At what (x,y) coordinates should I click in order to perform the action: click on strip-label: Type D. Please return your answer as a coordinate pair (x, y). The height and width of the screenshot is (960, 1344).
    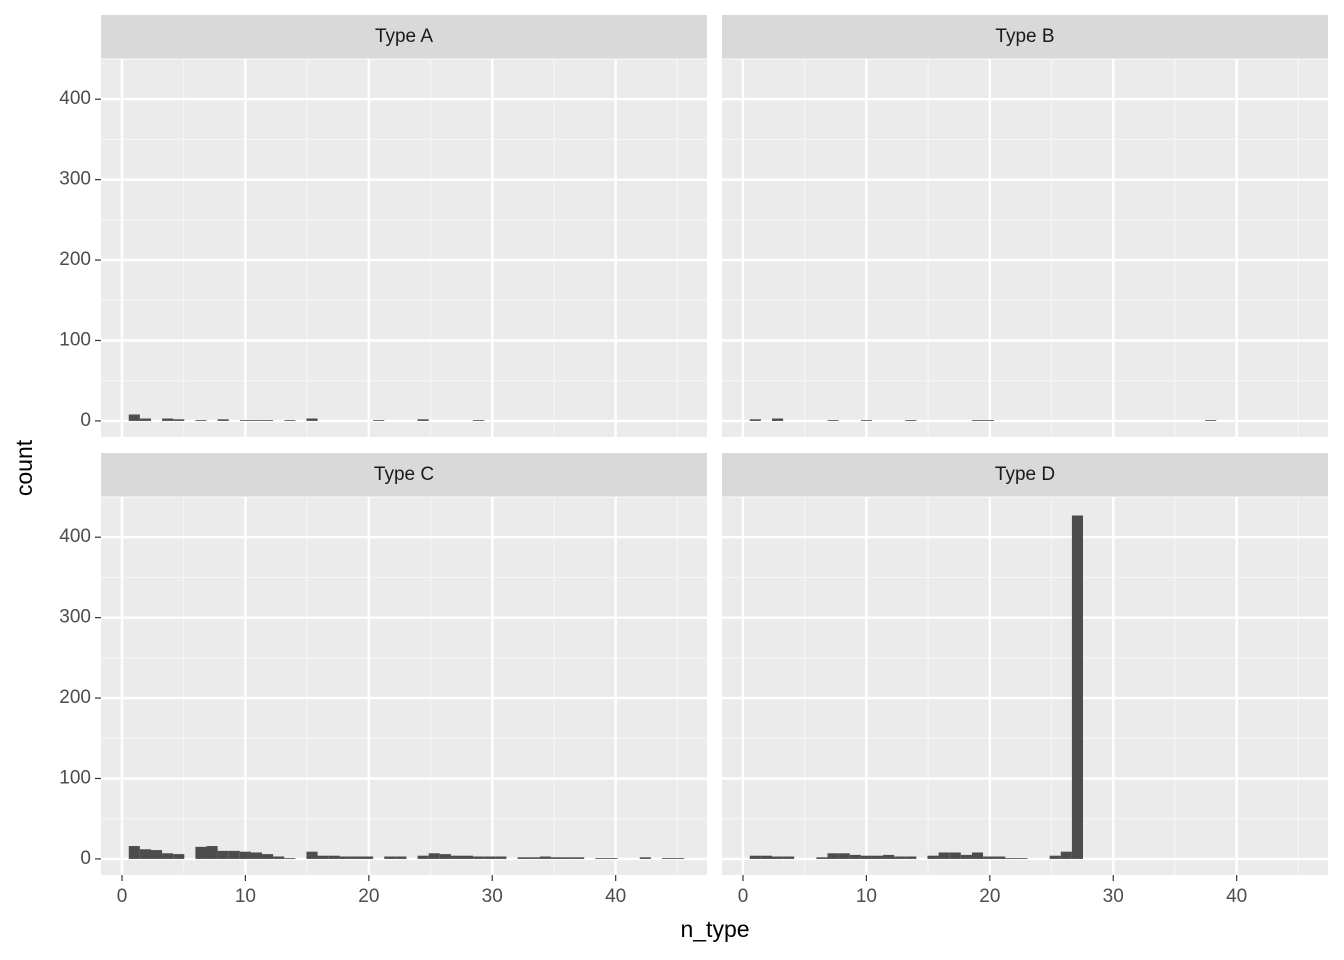
    Looking at the image, I should click on (1025, 474).